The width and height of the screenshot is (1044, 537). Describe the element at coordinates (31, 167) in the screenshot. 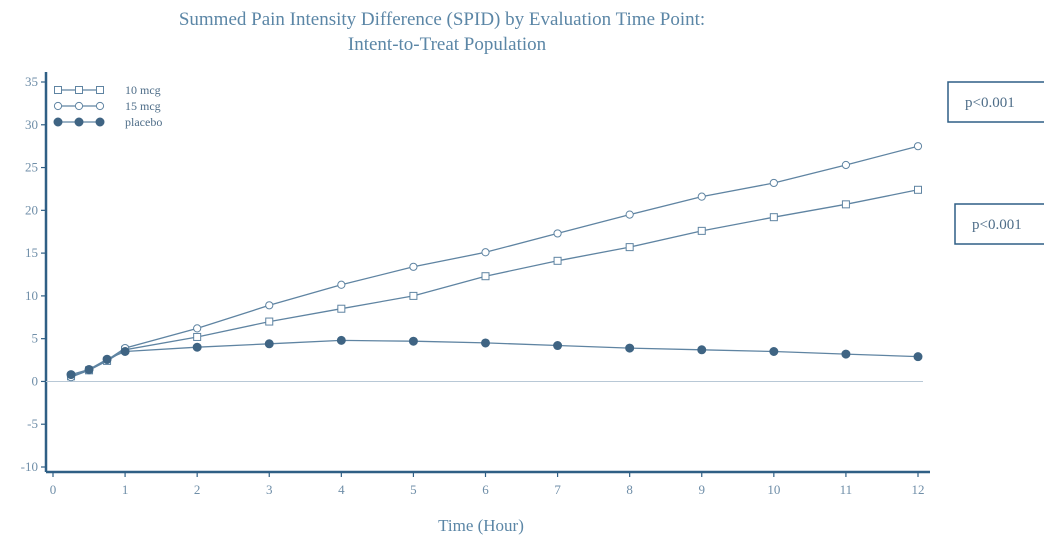

I see `y-tick-label: 25` at that location.